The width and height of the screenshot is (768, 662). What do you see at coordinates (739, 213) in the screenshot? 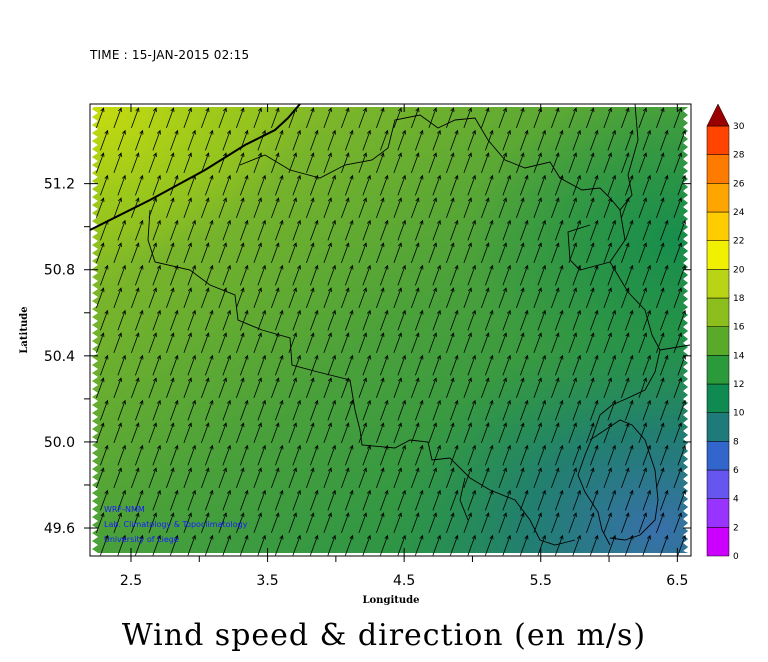
I see `colorbar-label: 24` at bounding box center [739, 213].